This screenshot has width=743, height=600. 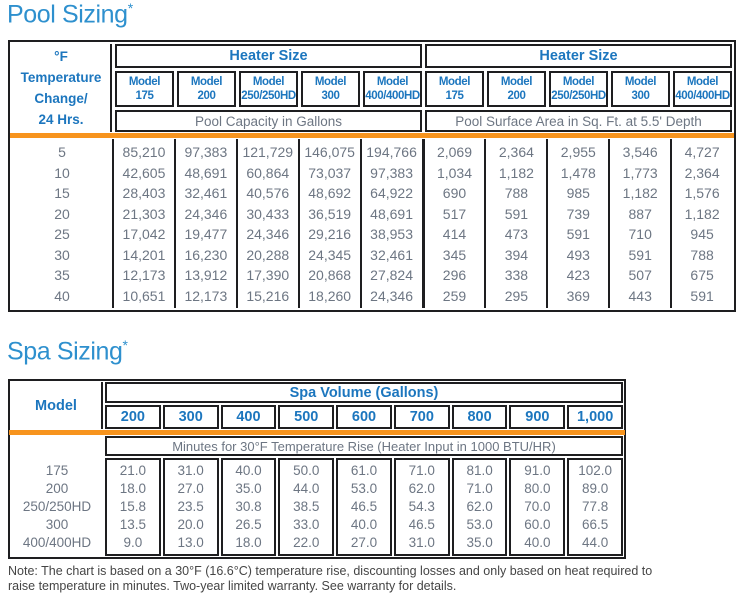 I want to click on pool-data-cell: 2,364, so click(x=516, y=152).